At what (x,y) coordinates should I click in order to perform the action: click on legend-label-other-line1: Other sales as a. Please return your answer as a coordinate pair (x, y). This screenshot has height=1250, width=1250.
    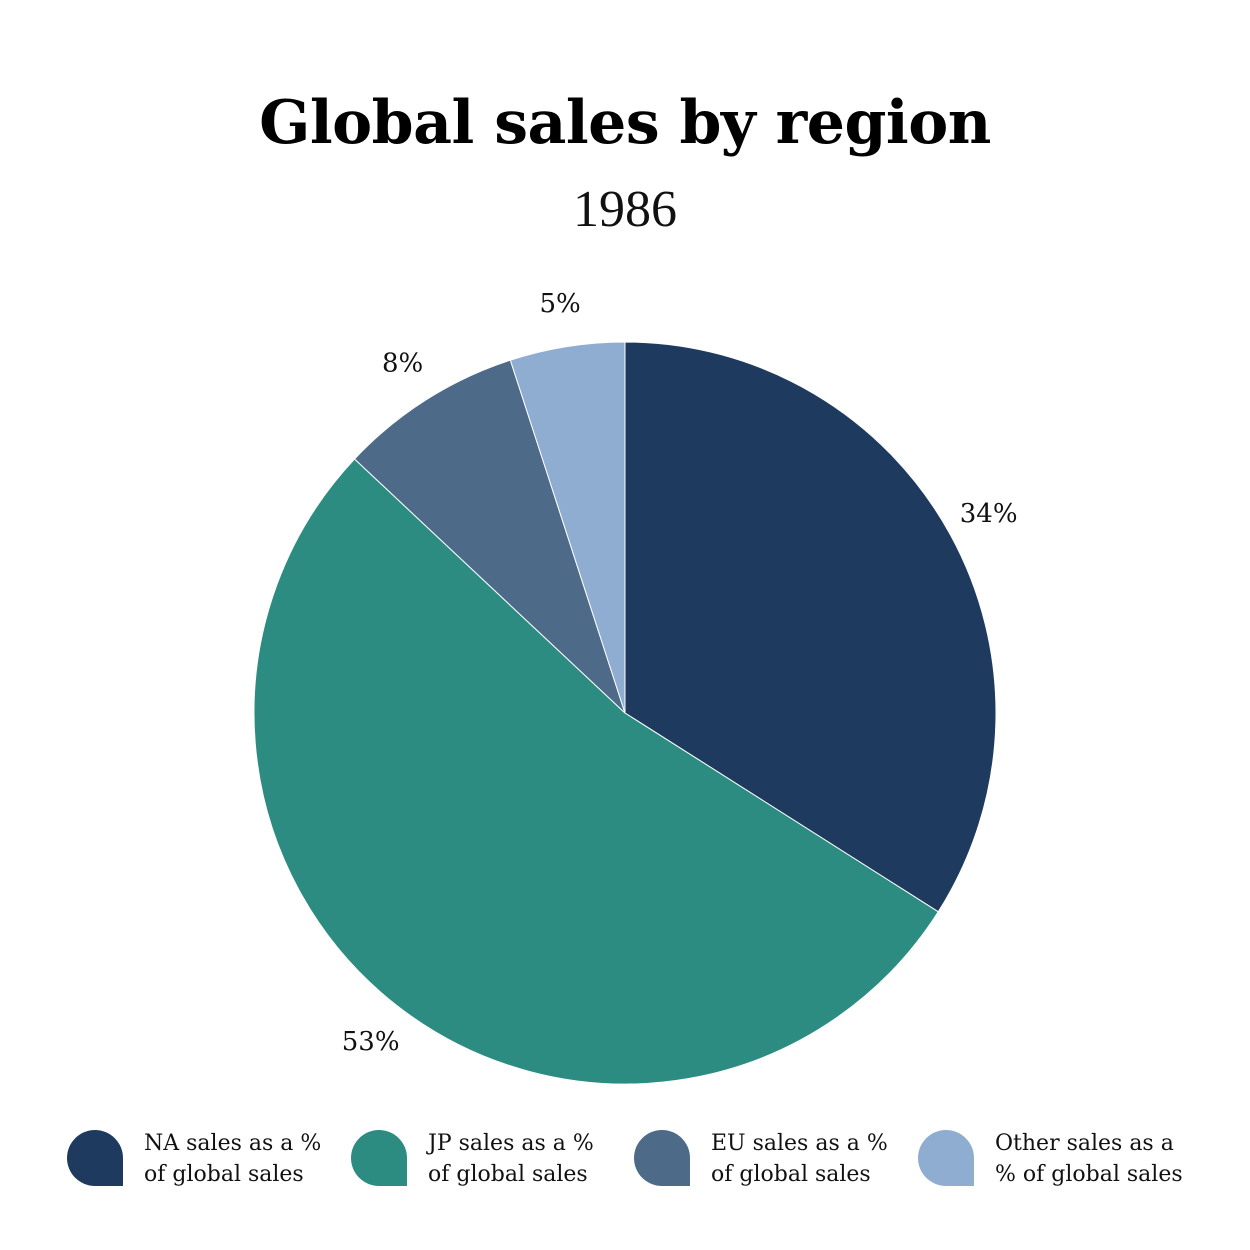
    Looking at the image, I should click on (1084, 1143).